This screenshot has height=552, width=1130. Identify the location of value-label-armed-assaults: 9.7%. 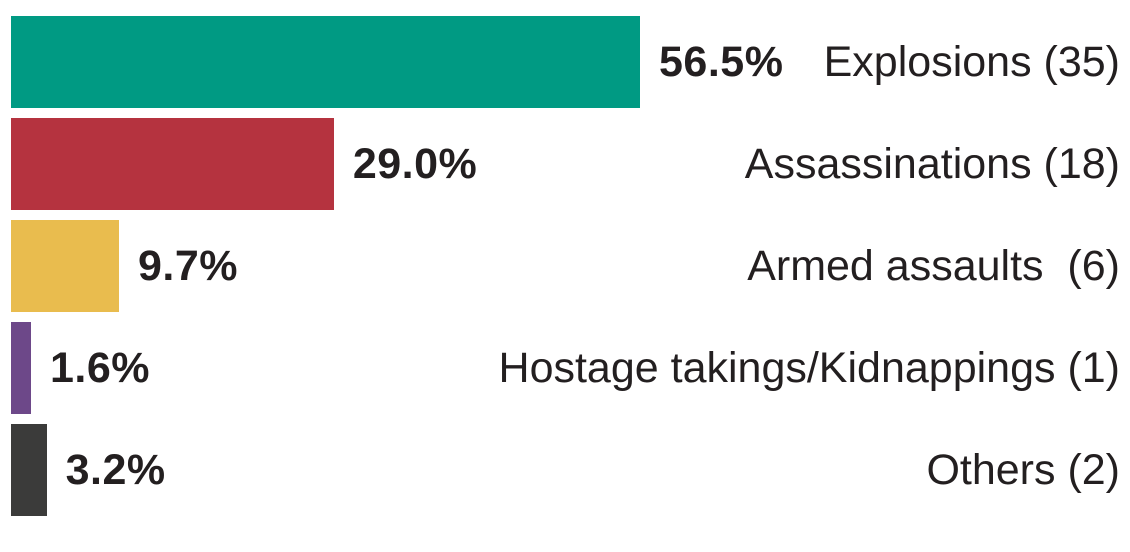
(187, 265).